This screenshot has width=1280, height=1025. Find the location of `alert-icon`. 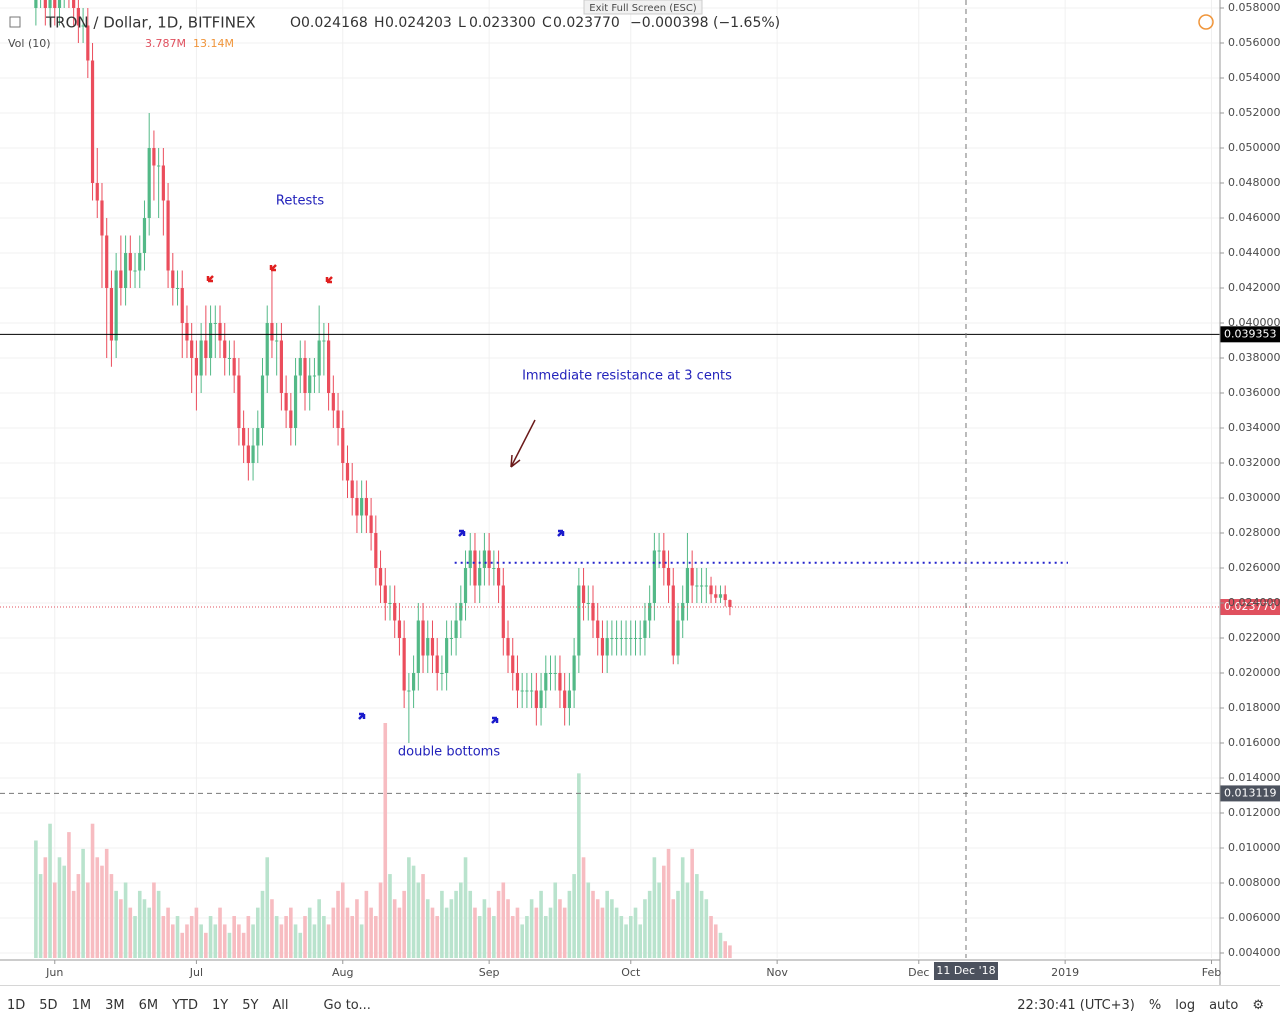

alert-icon is located at coordinates (1206, 22).